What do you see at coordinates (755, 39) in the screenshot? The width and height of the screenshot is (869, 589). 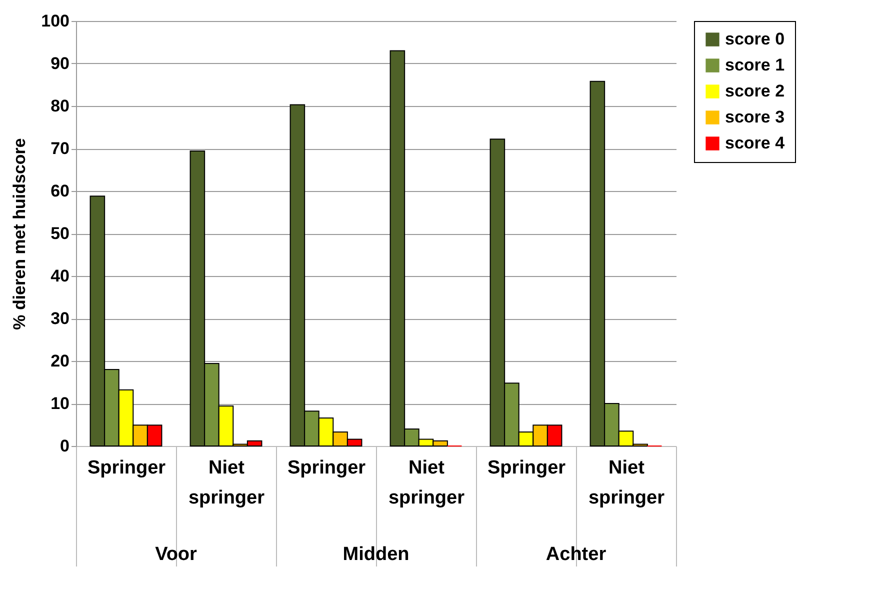 I see `legend-label: score 0` at bounding box center [755, 39].